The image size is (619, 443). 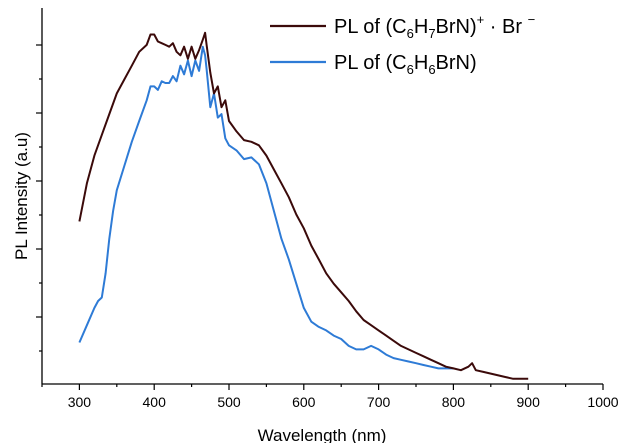 I want to click on x-tick-label: 400, so click(x=155, y=402).